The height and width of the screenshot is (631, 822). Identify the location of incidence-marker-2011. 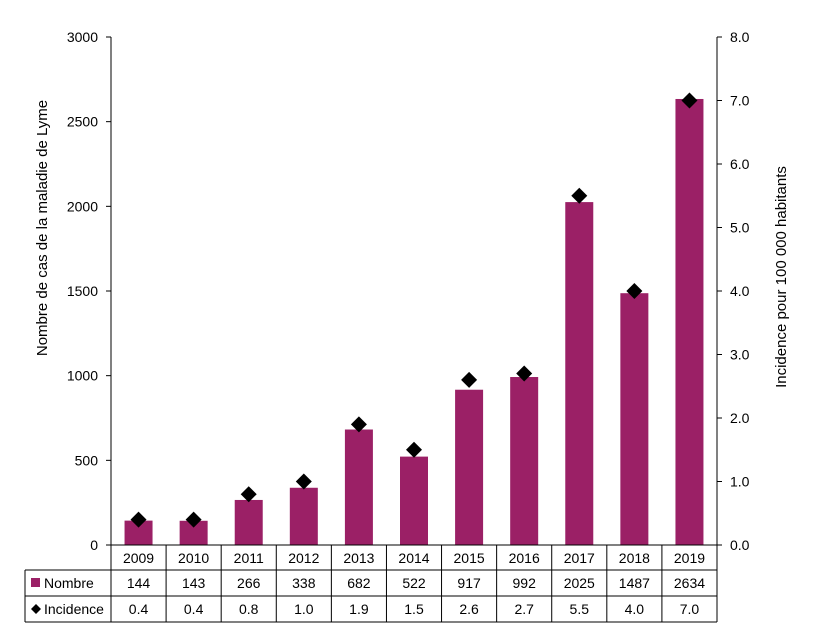
(248, 494).